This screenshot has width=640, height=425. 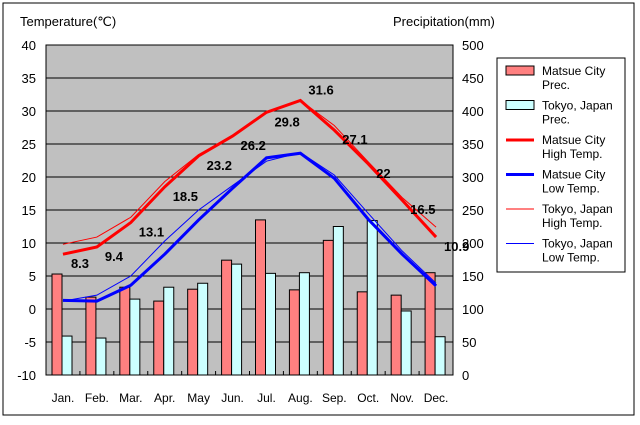 I want to click on x-tick-label: Jun., so click(x=232, y=398).